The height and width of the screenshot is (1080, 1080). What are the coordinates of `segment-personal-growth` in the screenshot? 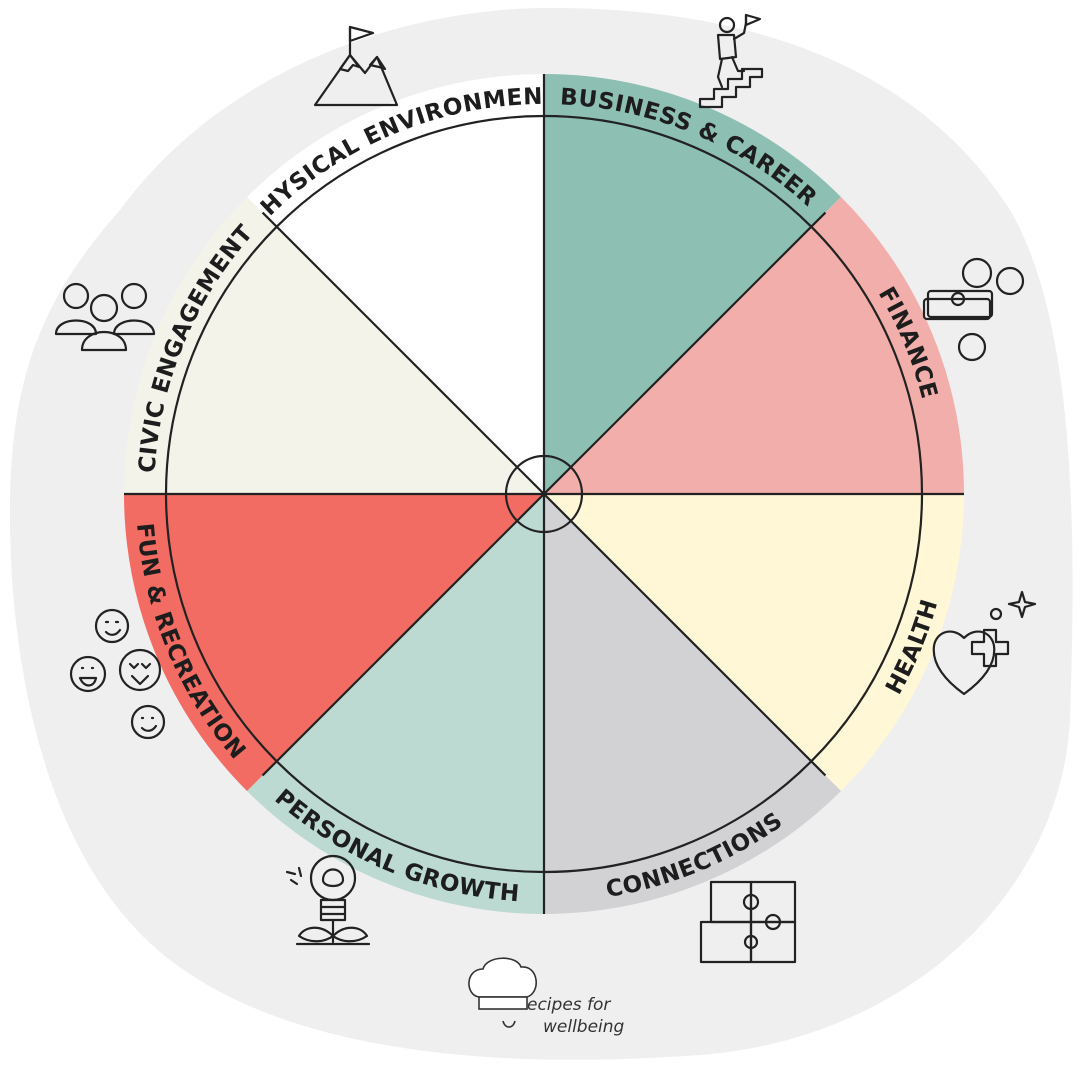 It's located at (395, 704).